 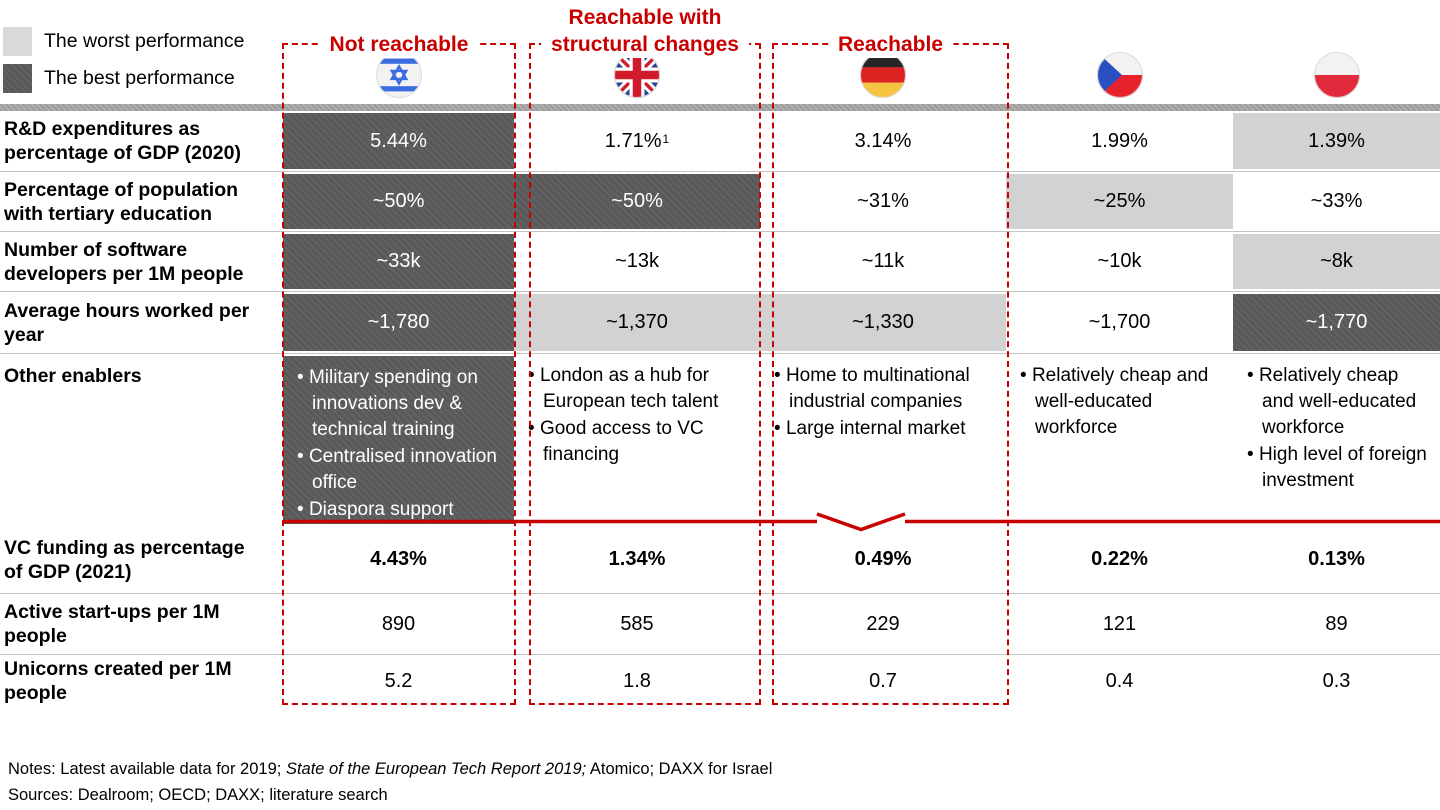 What do you see at coordinates (398, 261) in the screenshot?
I see `value-cell-israel: ~33k` at bounding box center [398, 261].